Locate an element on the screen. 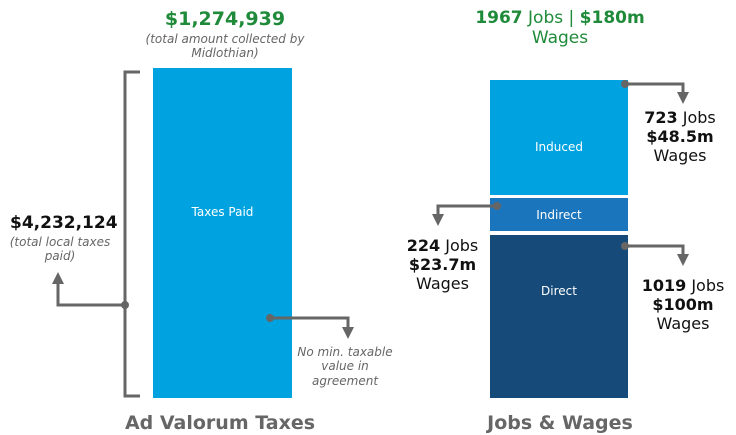 This screenshot has width=736, height=435. header-wages: $180m is located at coordinates (612, 18).